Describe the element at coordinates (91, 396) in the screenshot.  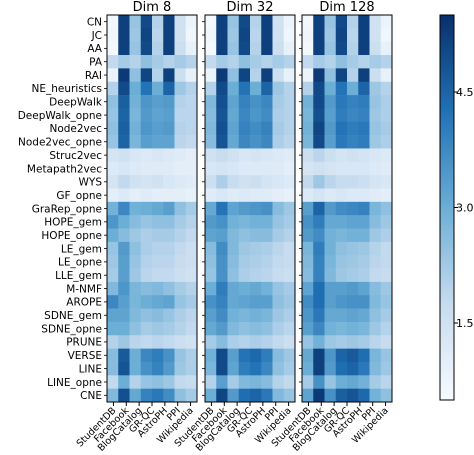
I see `method-label: CNE` at that location.